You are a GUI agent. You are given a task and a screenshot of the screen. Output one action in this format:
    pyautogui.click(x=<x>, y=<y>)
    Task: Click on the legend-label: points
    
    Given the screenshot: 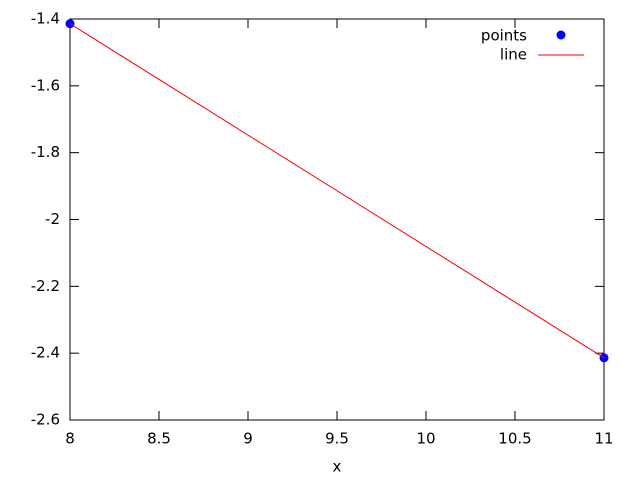 What is the action you would take?
    pyautogui.click(x=504, y=36)
    